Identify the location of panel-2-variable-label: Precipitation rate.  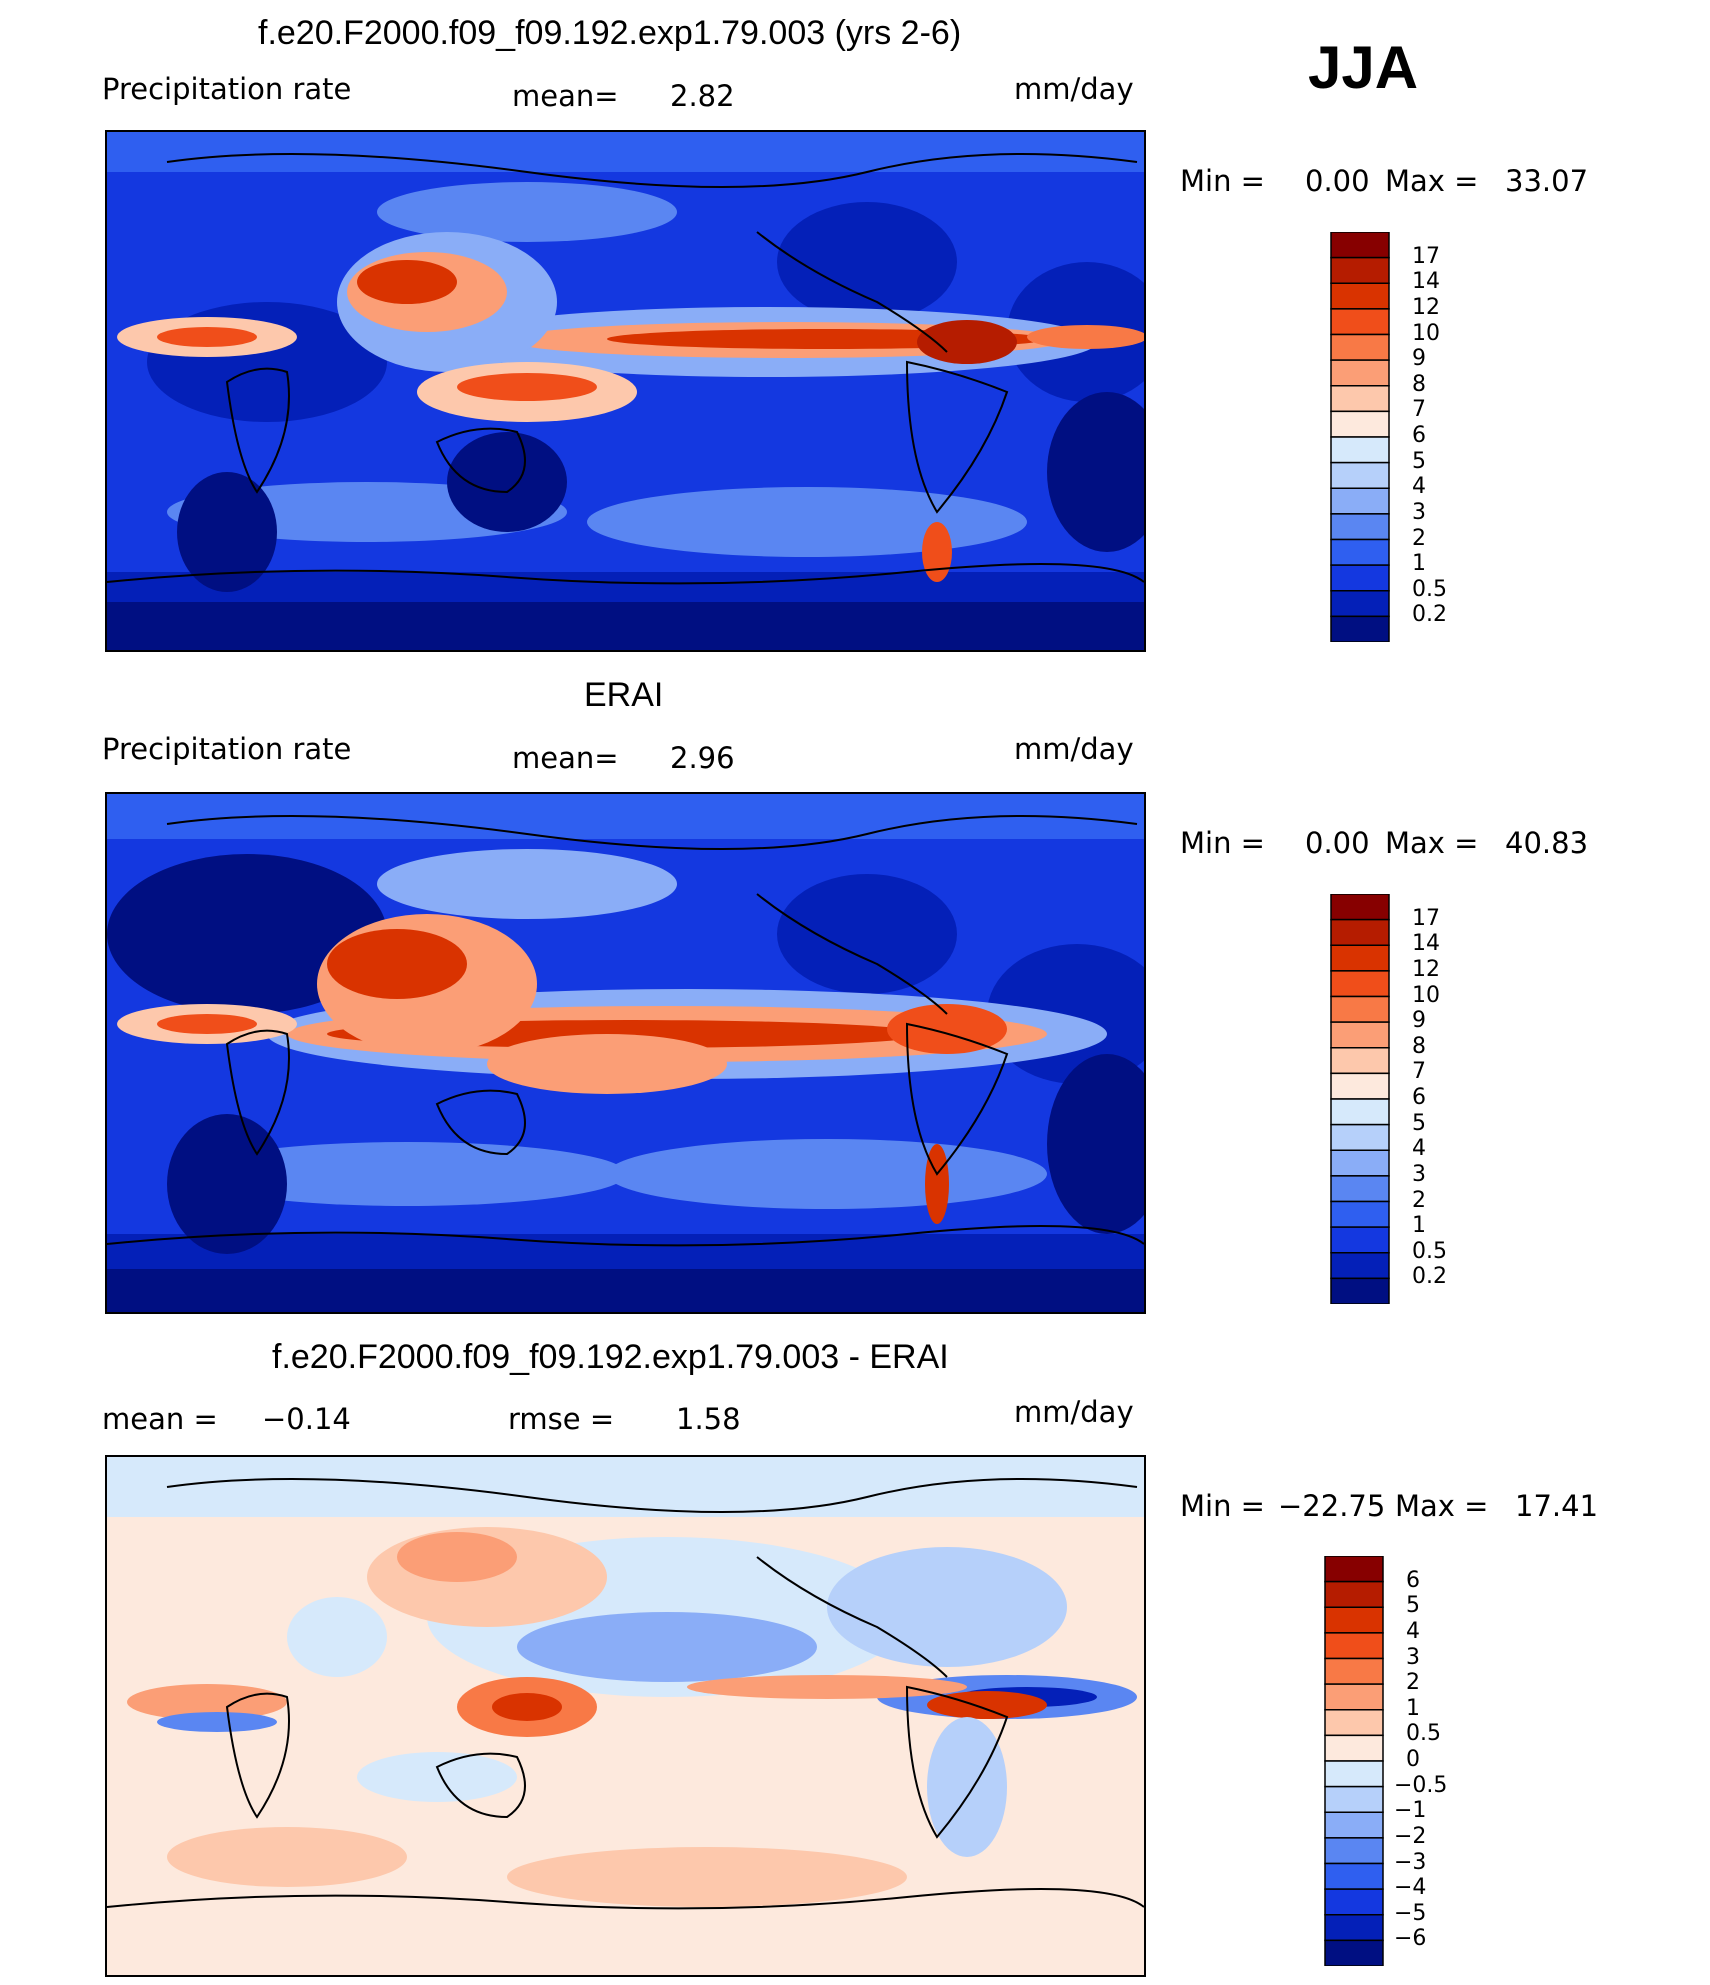
(227, 749).